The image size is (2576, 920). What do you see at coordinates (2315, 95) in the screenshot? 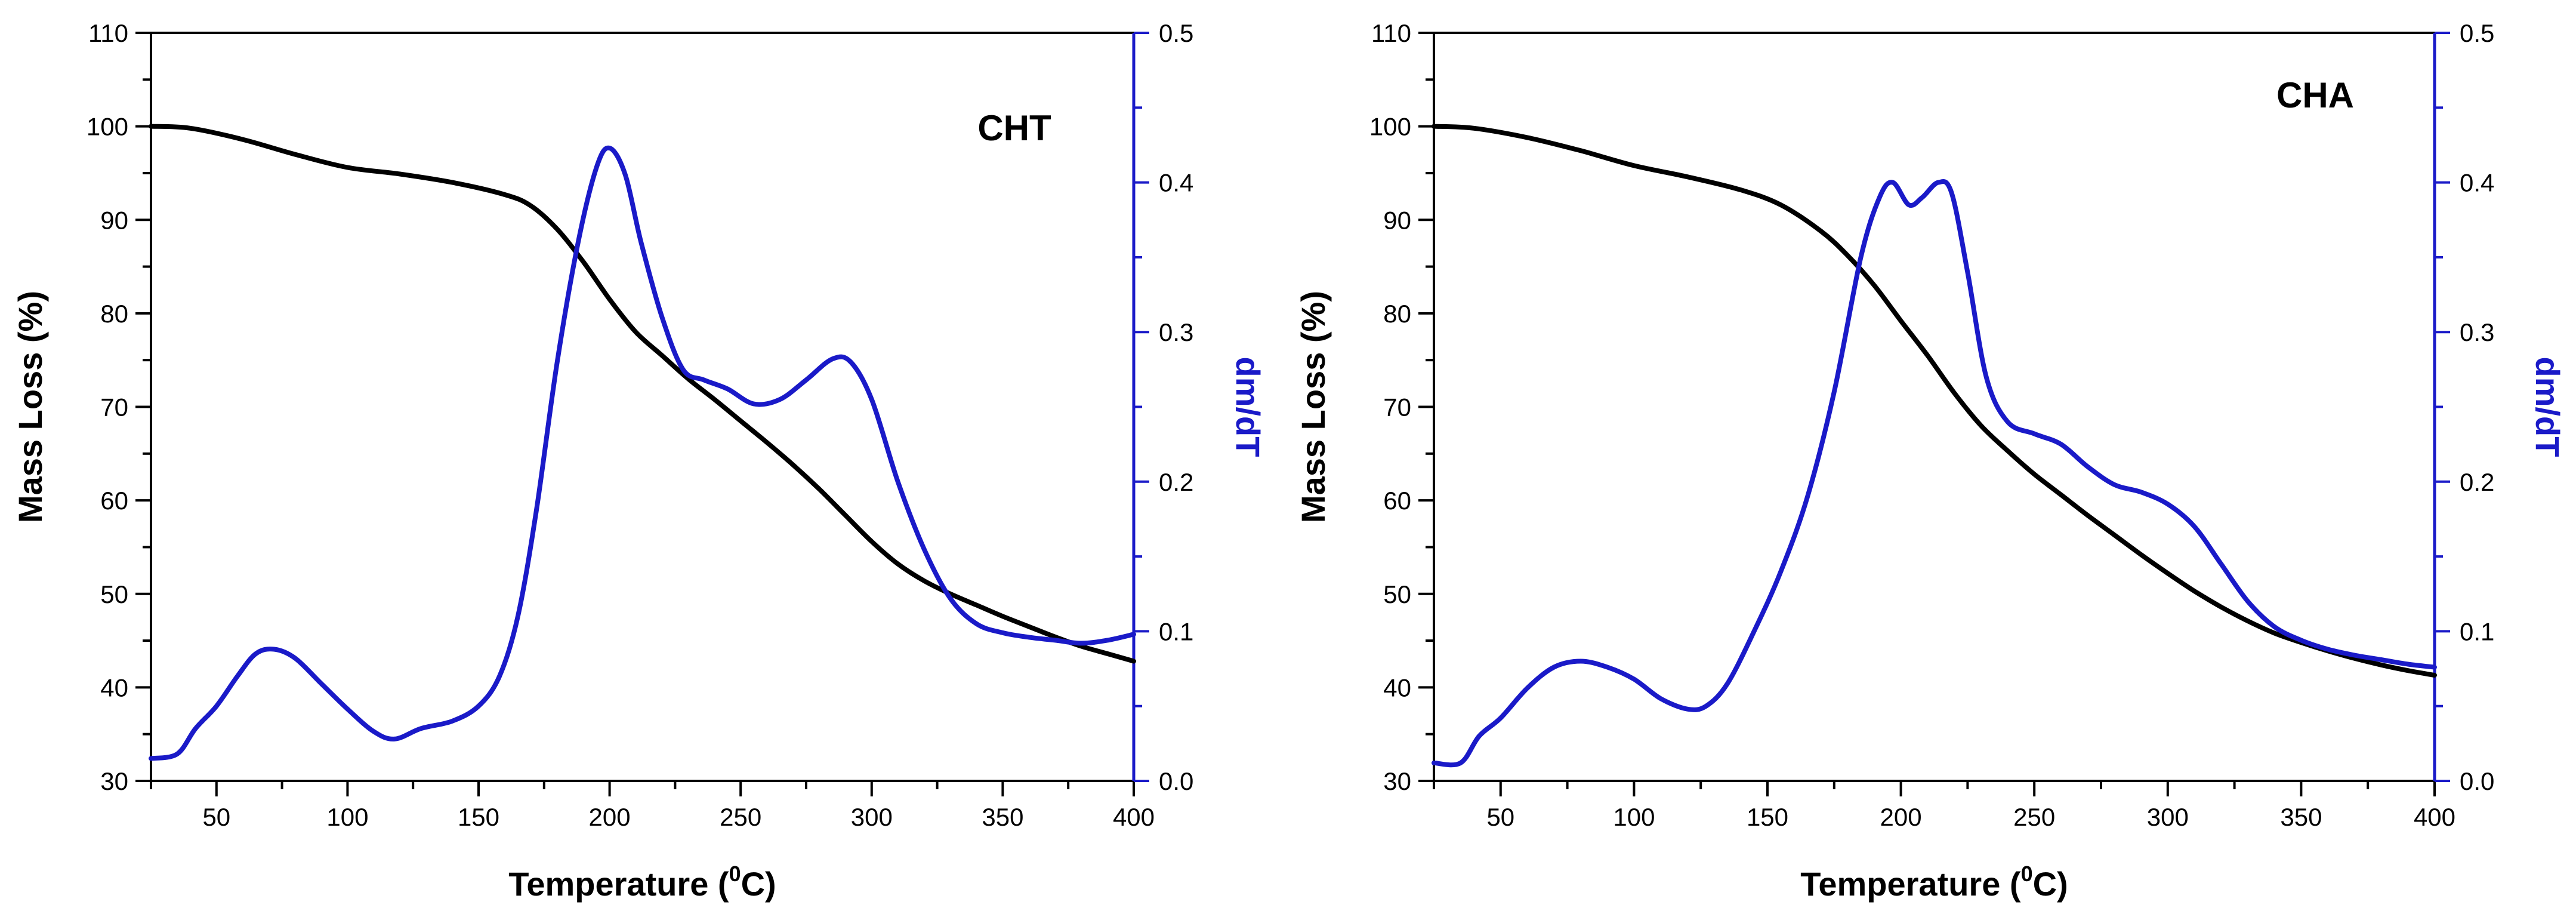
I see `panel-label-cha: CHA` at bounding box center [2315, 95].